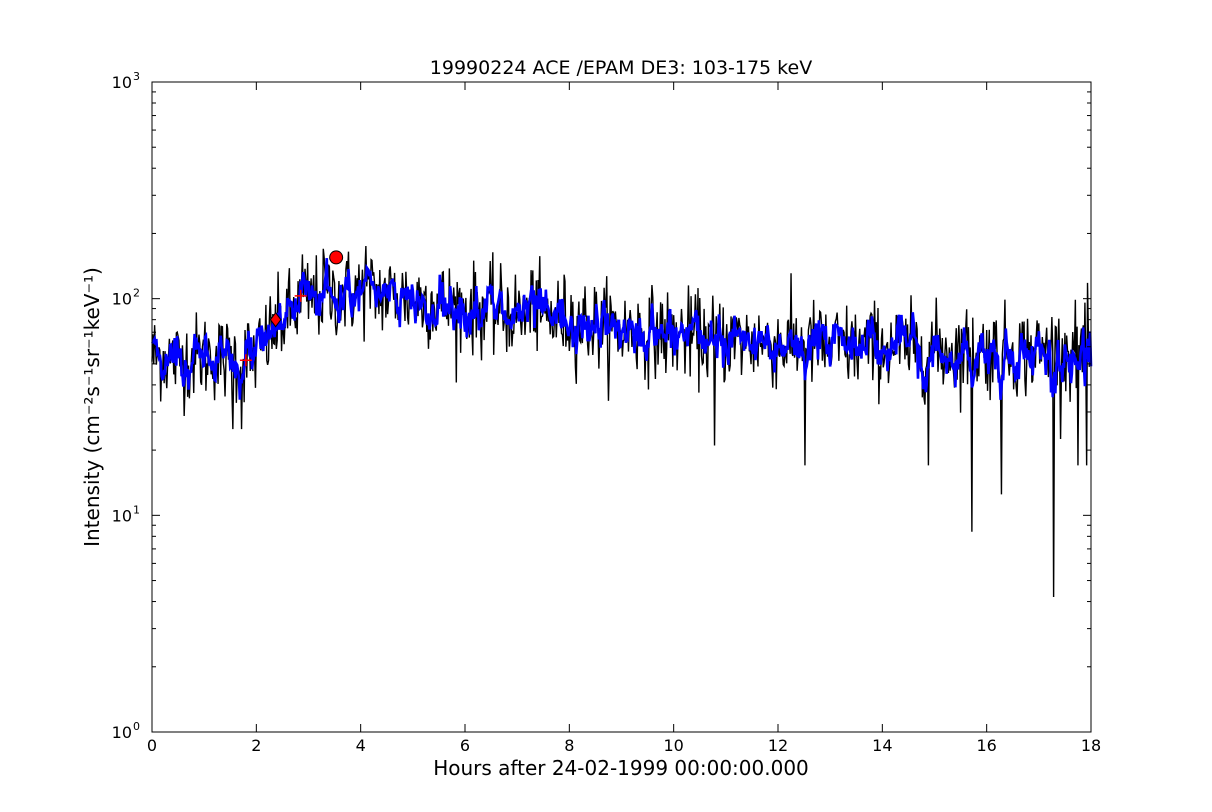  What do you see at coordinates (336, 257) in the screenshot?
I see `marker-circle` at bounding box center [336, 257].